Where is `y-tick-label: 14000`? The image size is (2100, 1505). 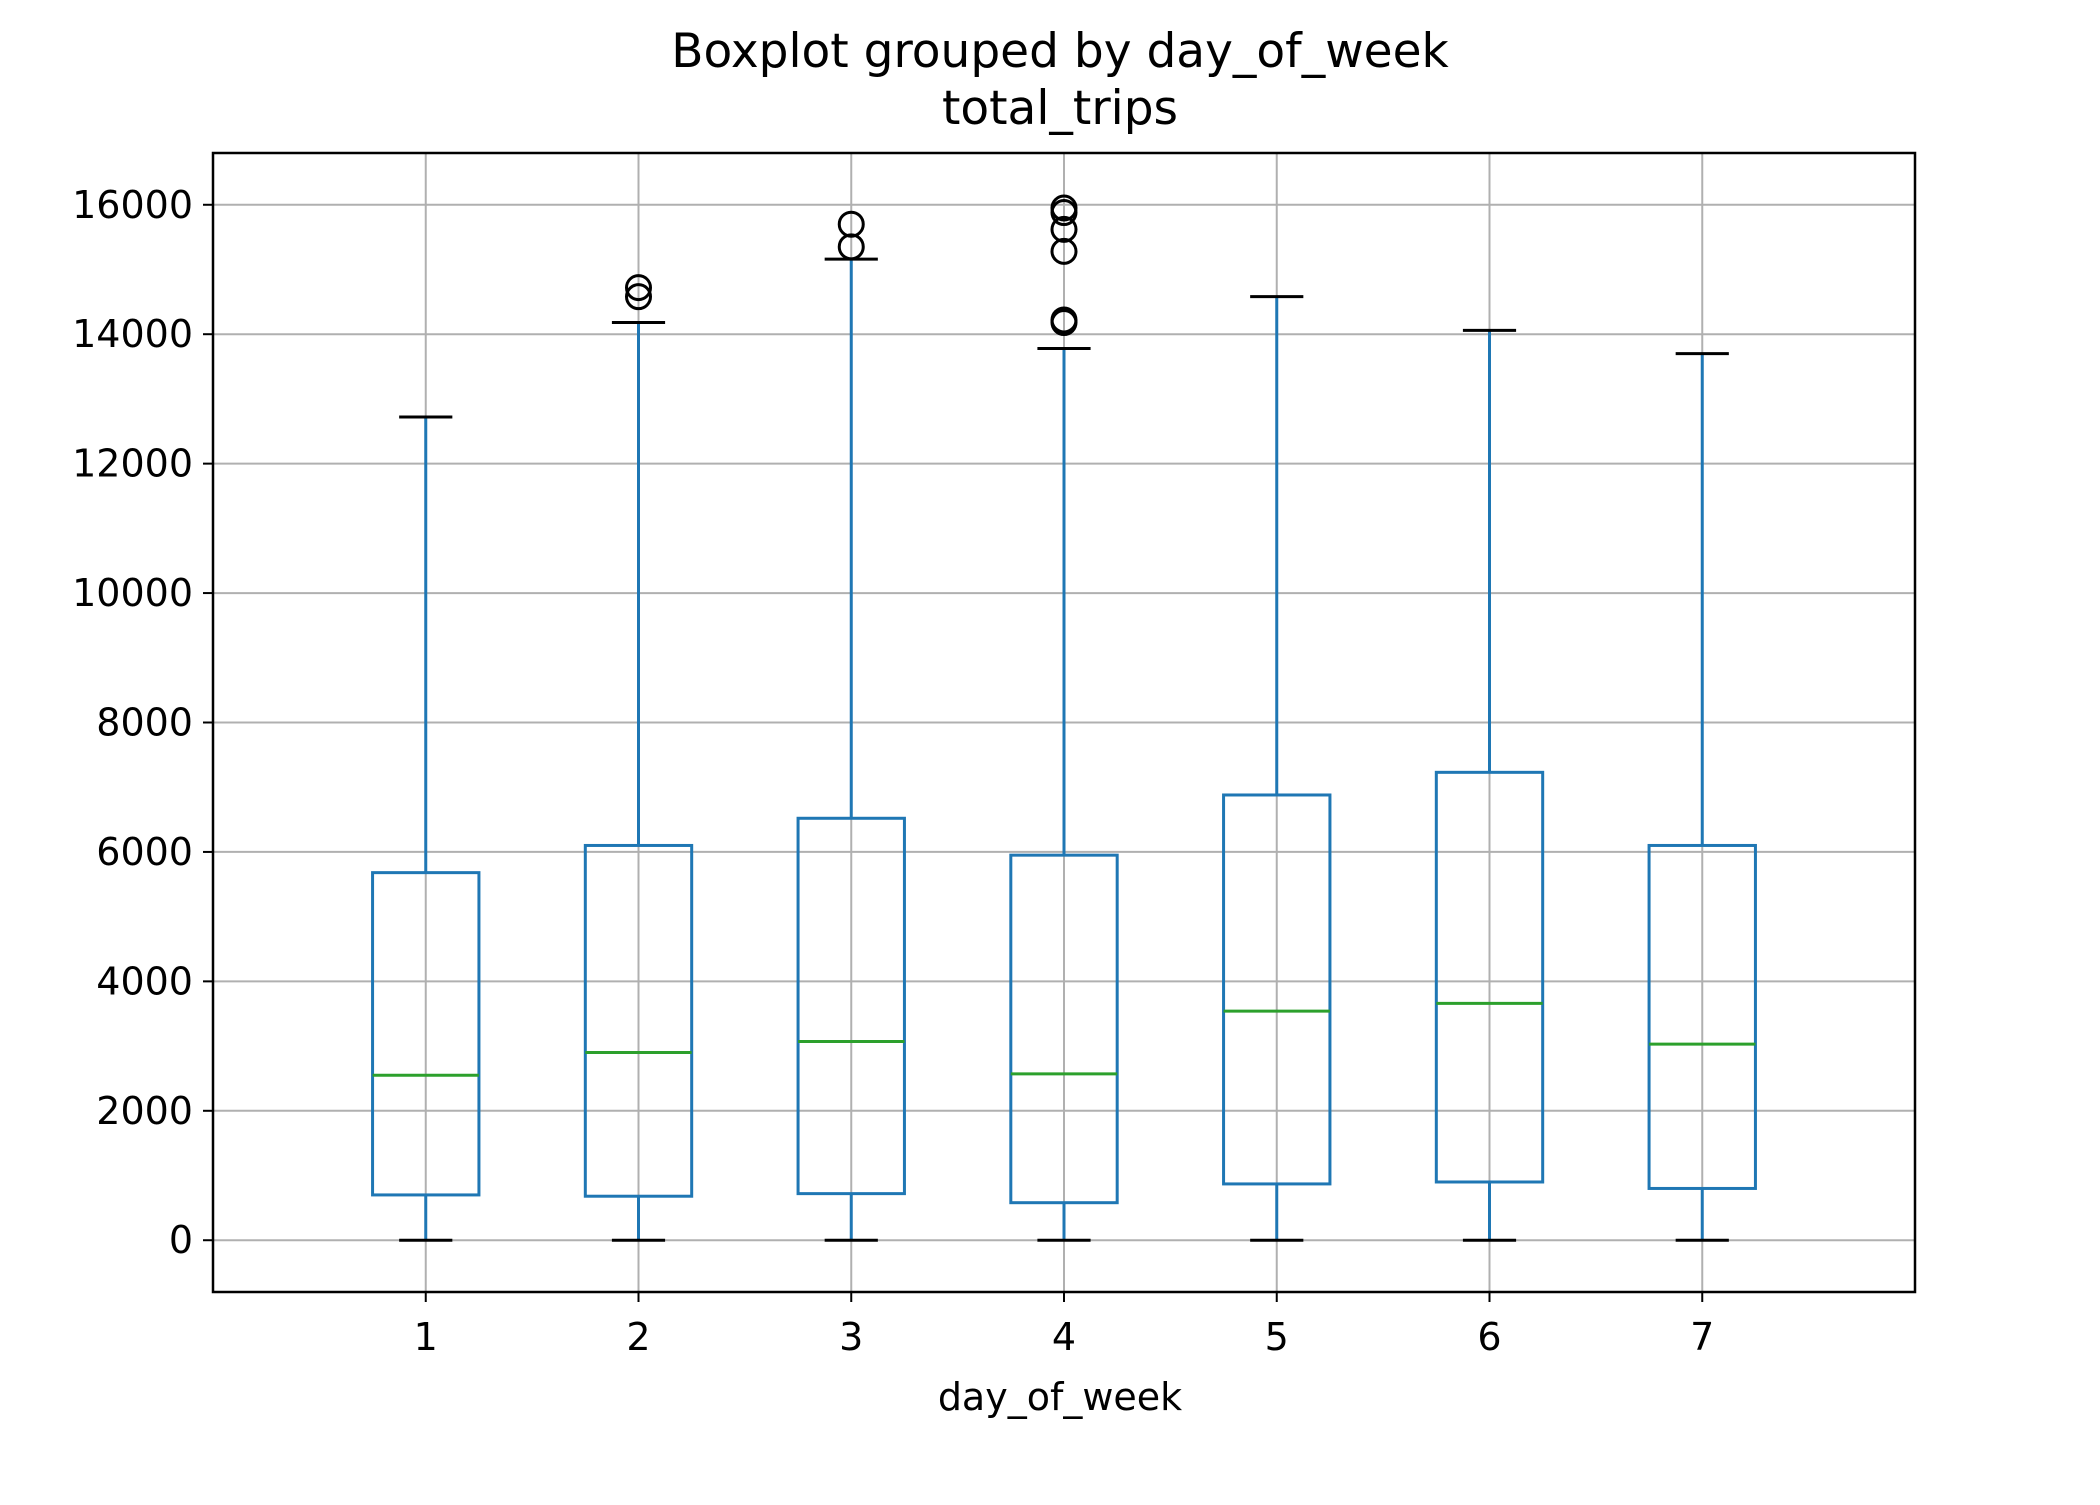 y-tick-label: 14000 is located at coordinates (132, 334).